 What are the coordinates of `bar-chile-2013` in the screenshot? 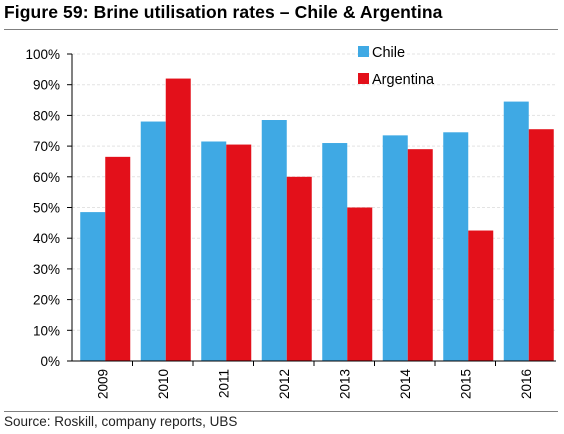 It's located at (335, 252).